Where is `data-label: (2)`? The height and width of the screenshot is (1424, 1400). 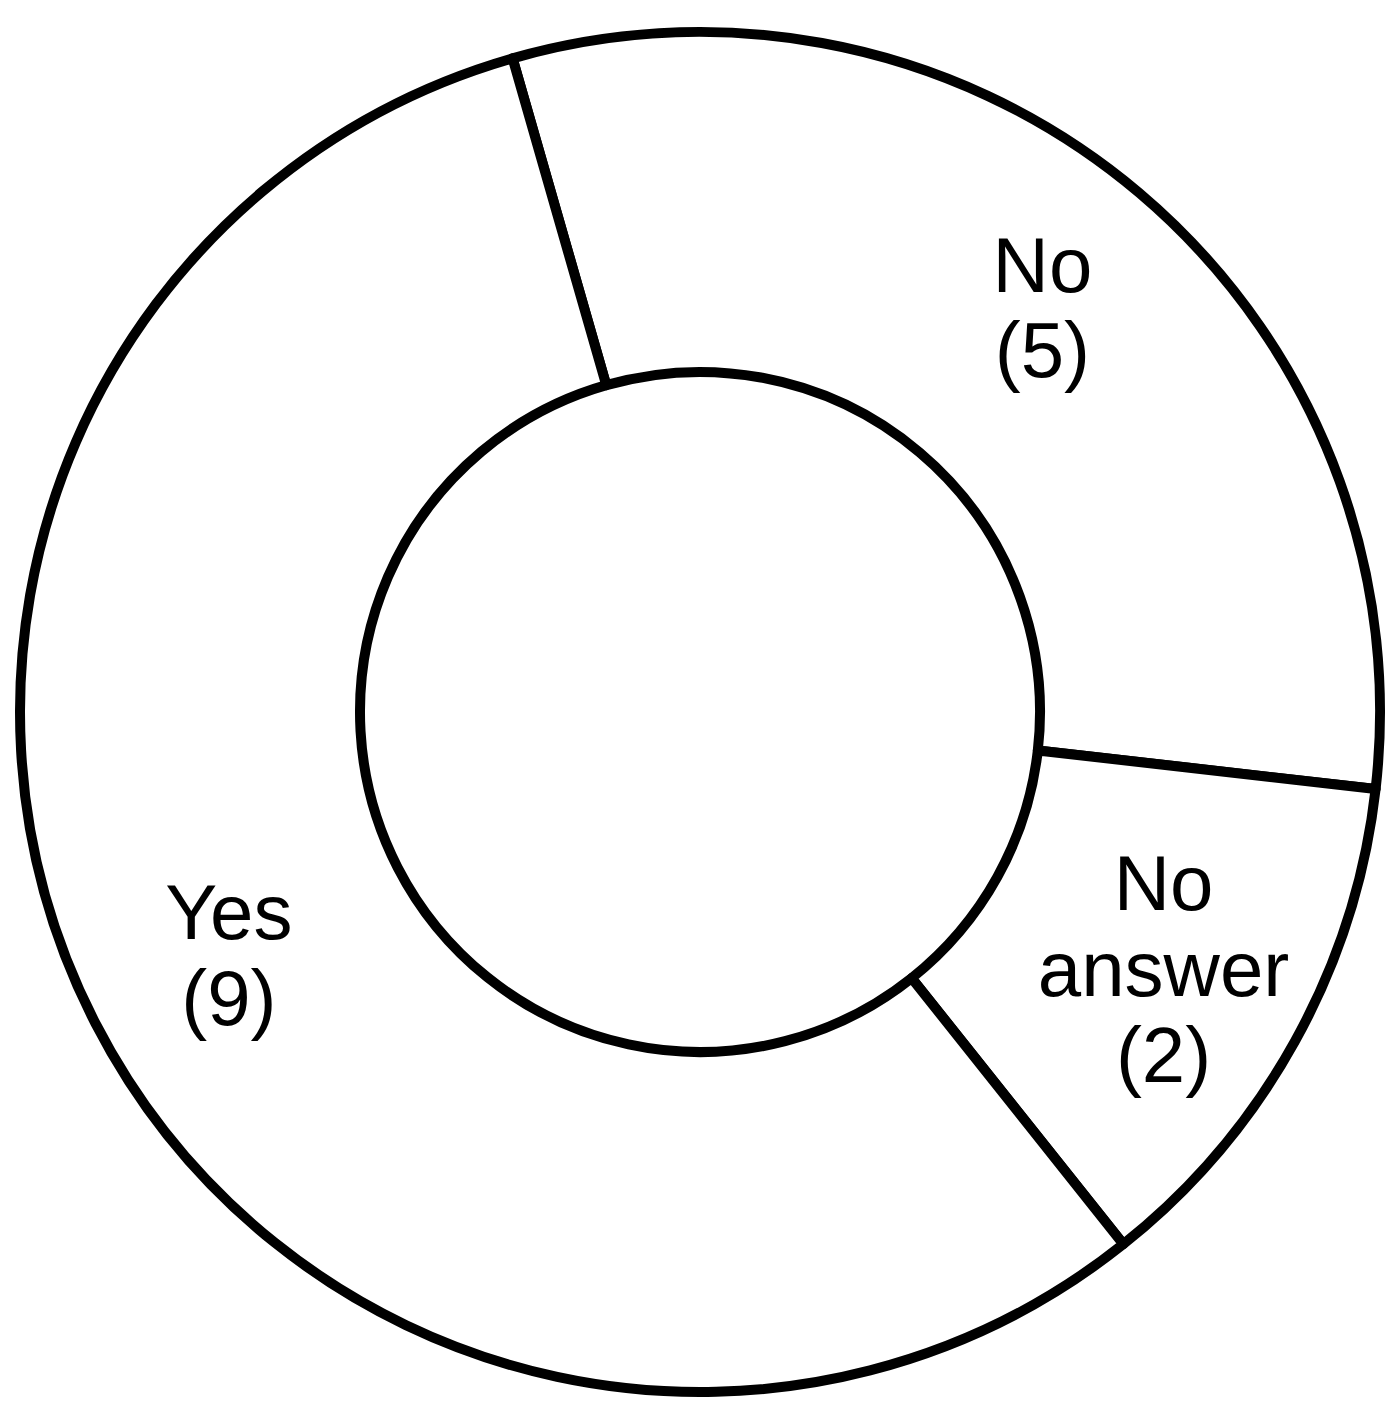 data-label: (2) is located at coordinates (1163, 1054).